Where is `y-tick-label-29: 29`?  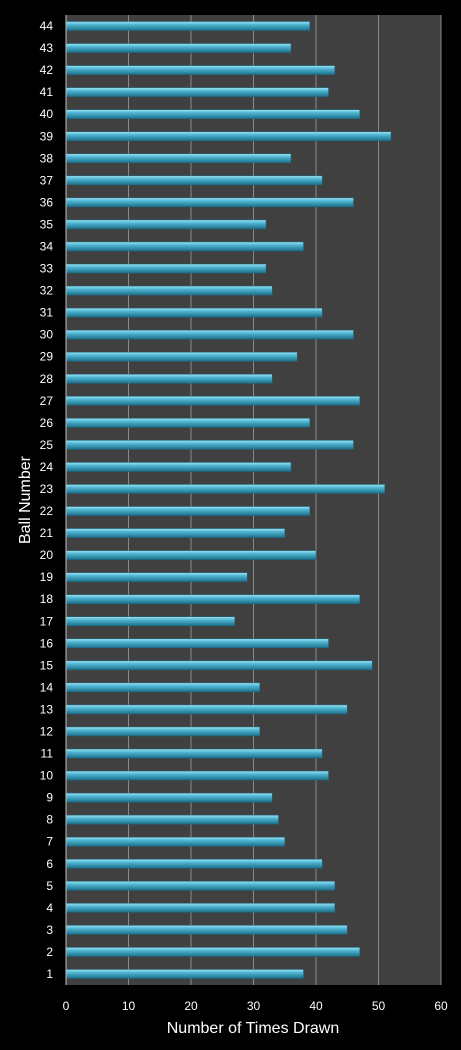 y-tick-label-29: 29 is located at coordinates (47, 357).